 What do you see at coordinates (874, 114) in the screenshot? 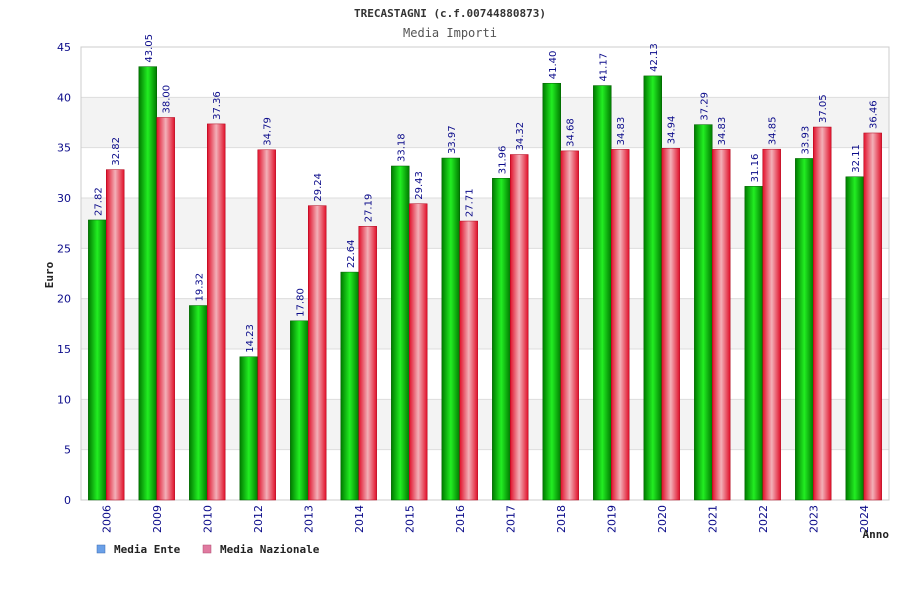
I see `data-label-media-nazionale-2024: 36.46` at bounding box center [874, 114].